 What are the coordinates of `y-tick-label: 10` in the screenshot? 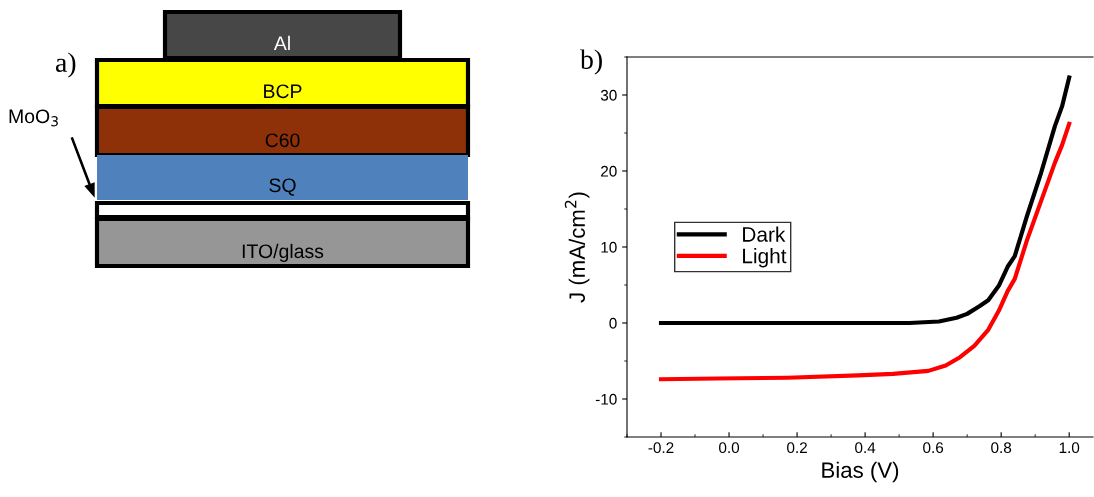 It's located at (609, 247).